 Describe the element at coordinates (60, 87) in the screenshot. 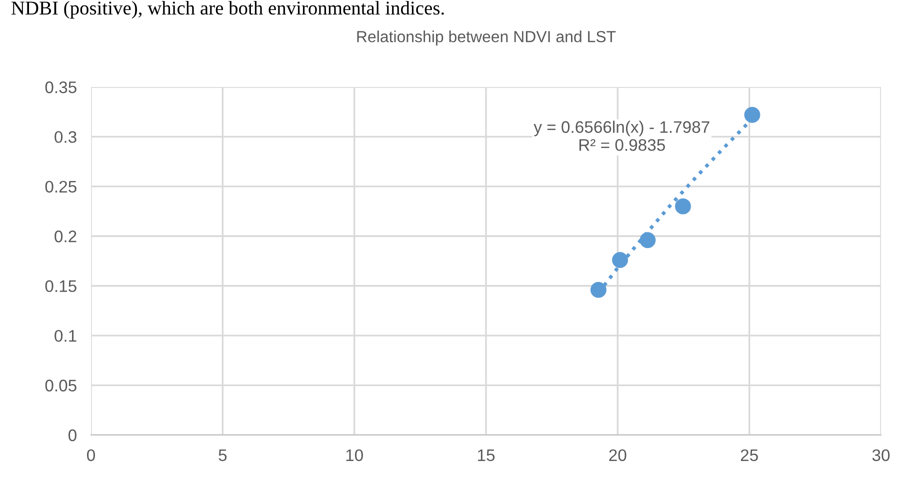

I see `y-tick-label: 0.35` at that location.